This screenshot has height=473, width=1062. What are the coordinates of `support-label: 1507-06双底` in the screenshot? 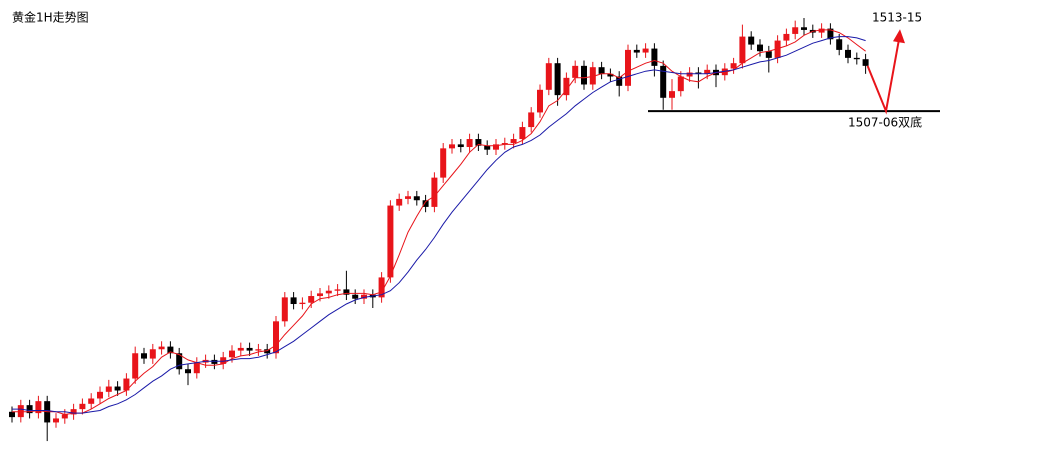 It's located at (885, 122).